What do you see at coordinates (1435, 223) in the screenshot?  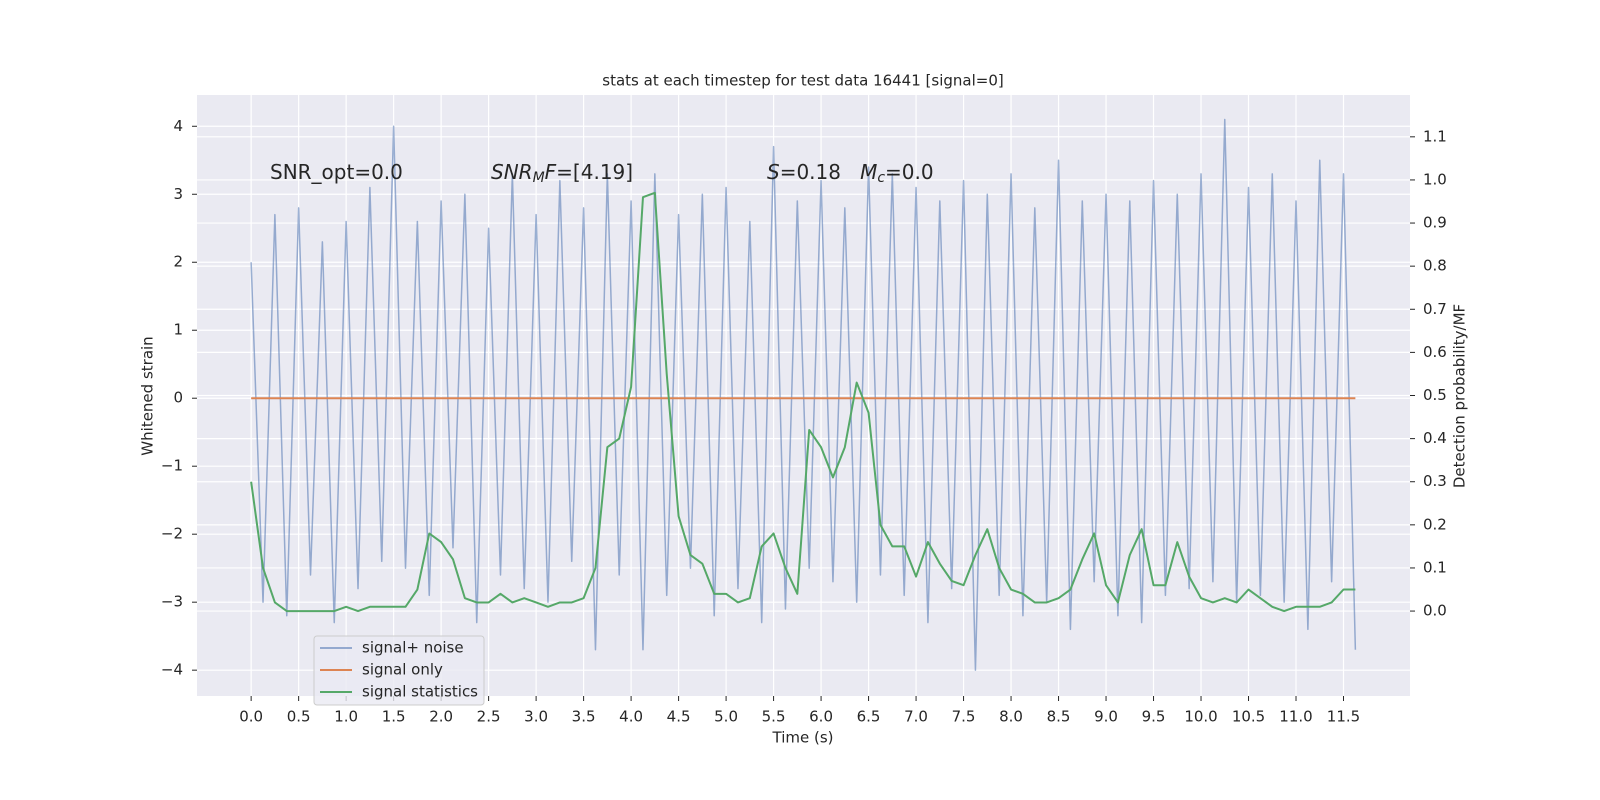 I see `y2-tick-label: 0.9` at bounding box center [1435, 223].